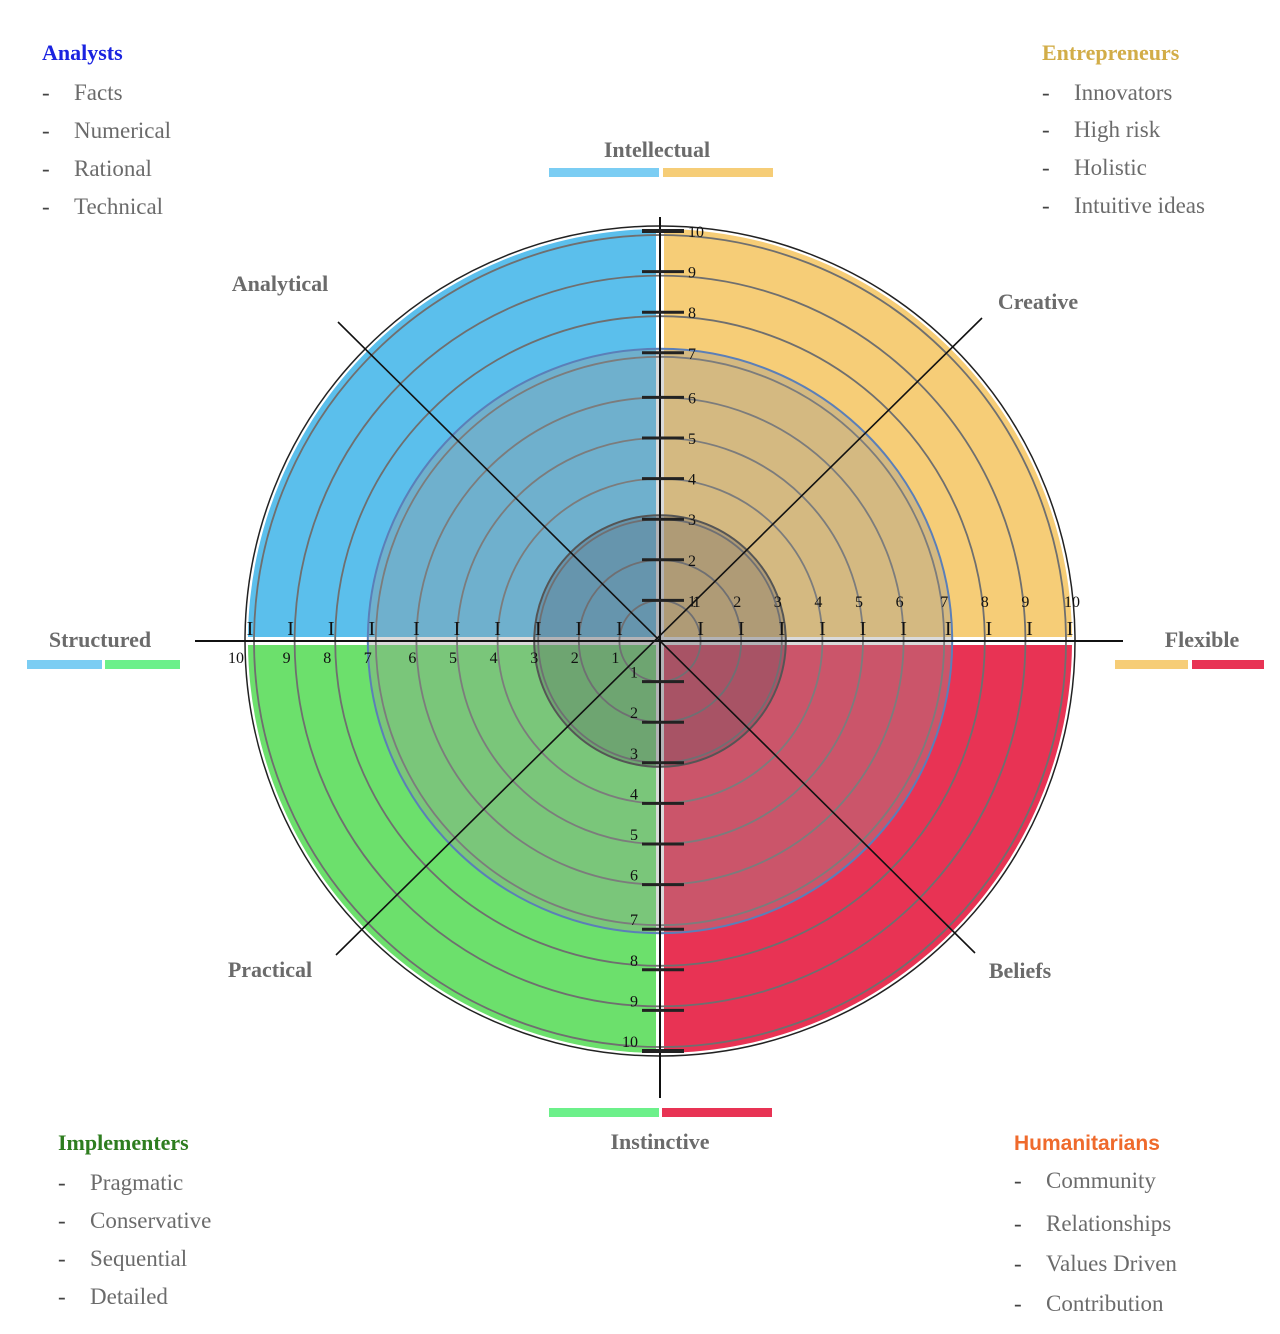  What do you see at coordinates (1095, 1263) in the screenshot?
I see `list-item: - Values Driven` at bounding box center [1095, 1263].